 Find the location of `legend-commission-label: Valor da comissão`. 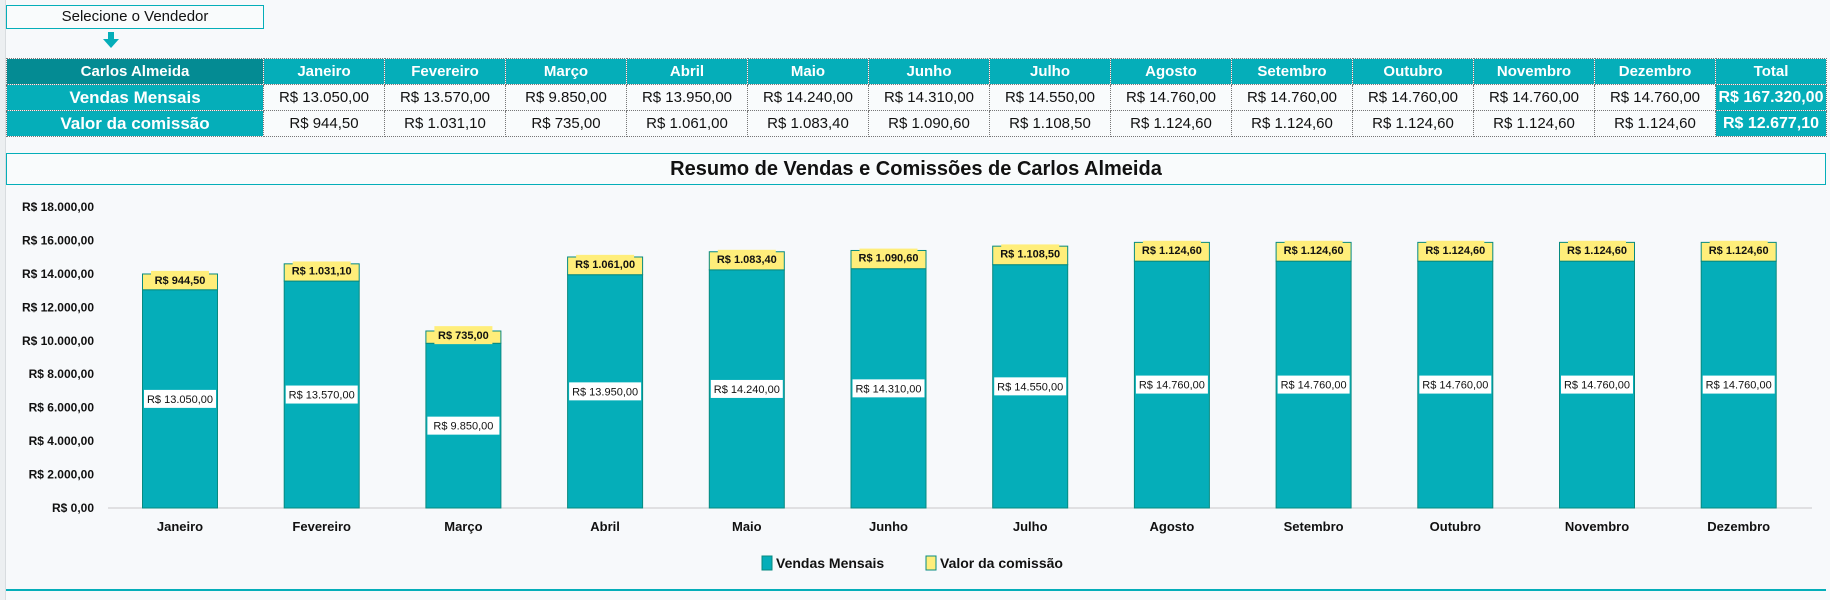

legend-commission-label: Valor da comissão is located at coordinates (1001, 563).